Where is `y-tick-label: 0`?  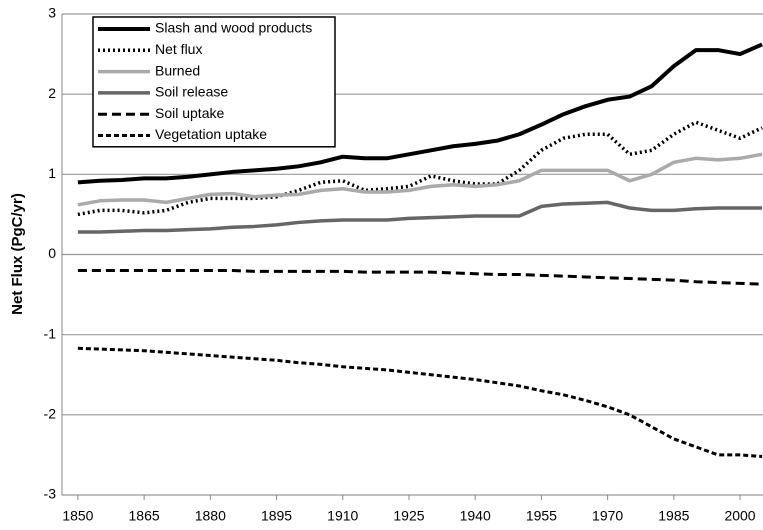
y-tick-label: 0 is located at coordinates (52, 253).